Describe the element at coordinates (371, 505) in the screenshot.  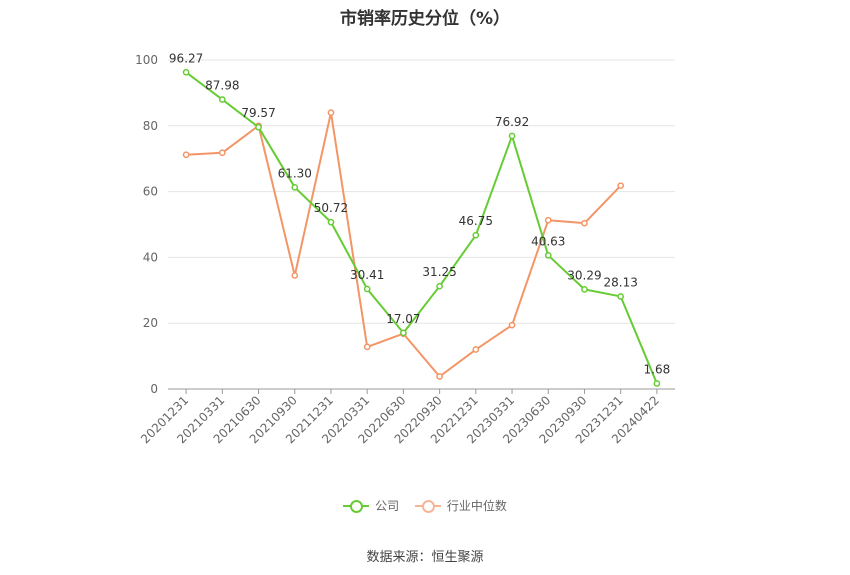
I see `legend-item-company: 公司` at that location.